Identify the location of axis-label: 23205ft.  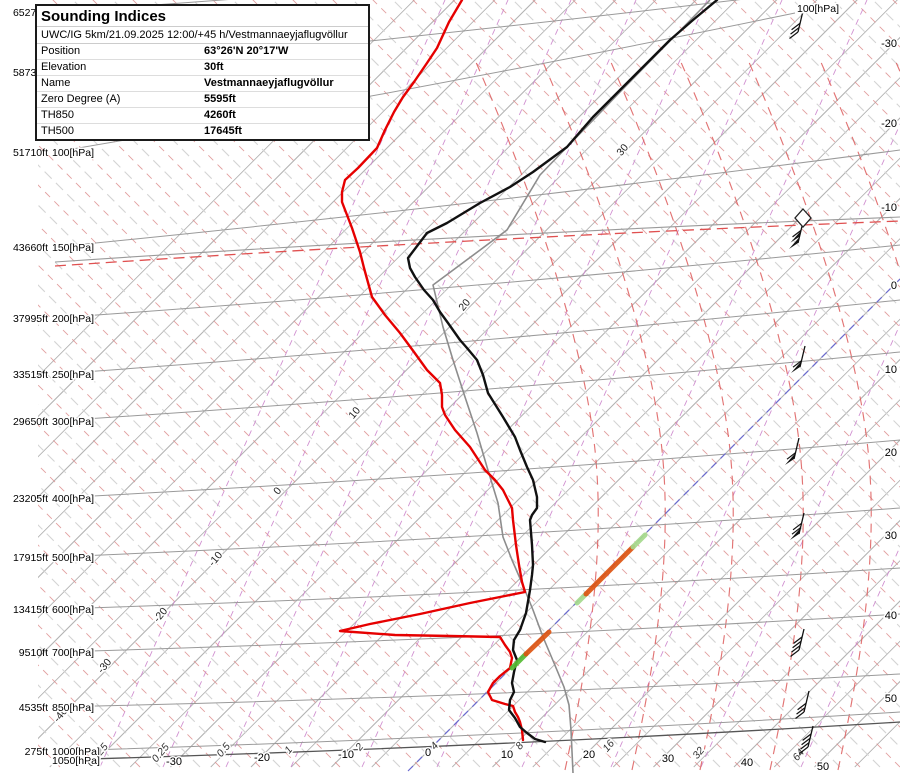
(30, 499).